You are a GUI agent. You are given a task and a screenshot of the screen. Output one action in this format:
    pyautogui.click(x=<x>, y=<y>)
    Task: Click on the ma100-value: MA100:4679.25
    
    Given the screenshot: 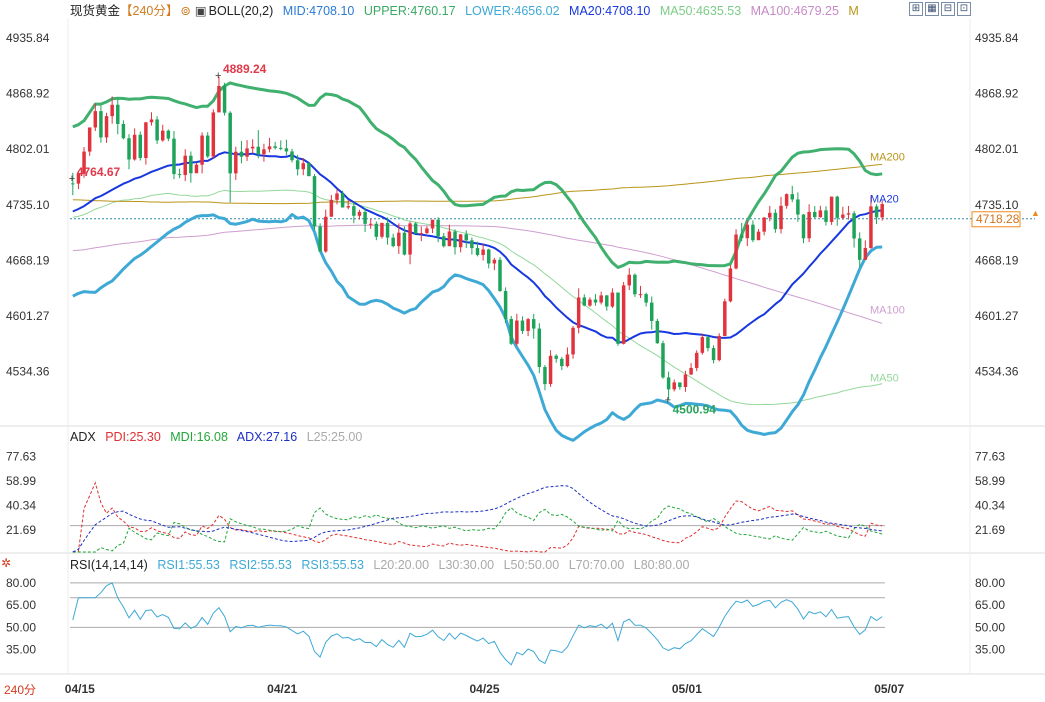 What is the action you would take?
    pyautogui.click(x=794, y=11)
    